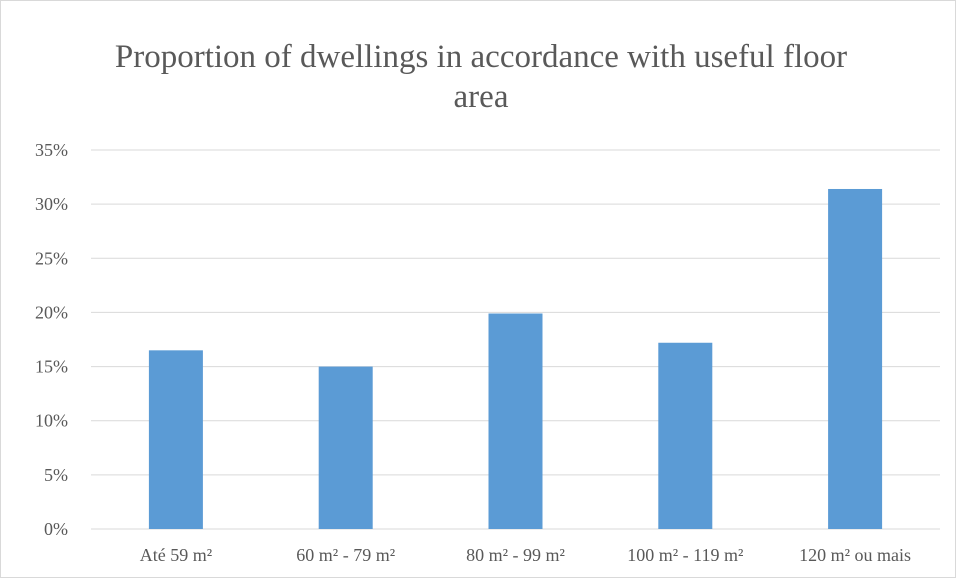 This screenshot has height=578, width=956. I want to click on x-tick-label: 60 m² - 79 m², so click(345, 555).